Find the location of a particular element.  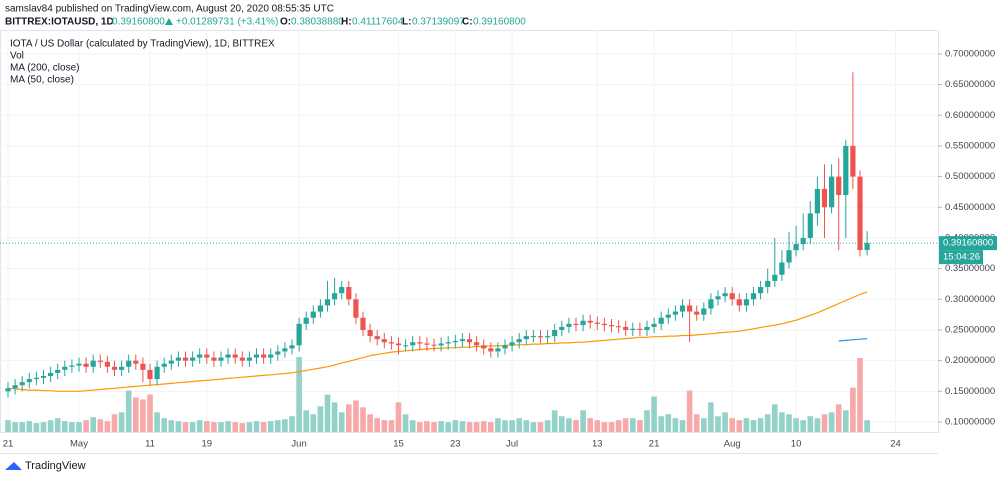

y-tick-label: 0.50000000 is located at coordinates (970, 176).